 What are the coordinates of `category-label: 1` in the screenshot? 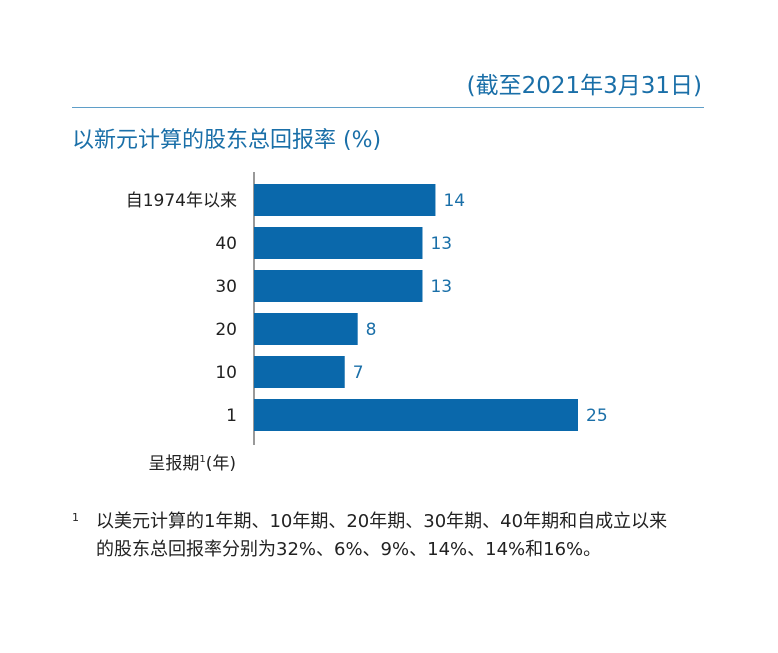 It's located at (231, 416).